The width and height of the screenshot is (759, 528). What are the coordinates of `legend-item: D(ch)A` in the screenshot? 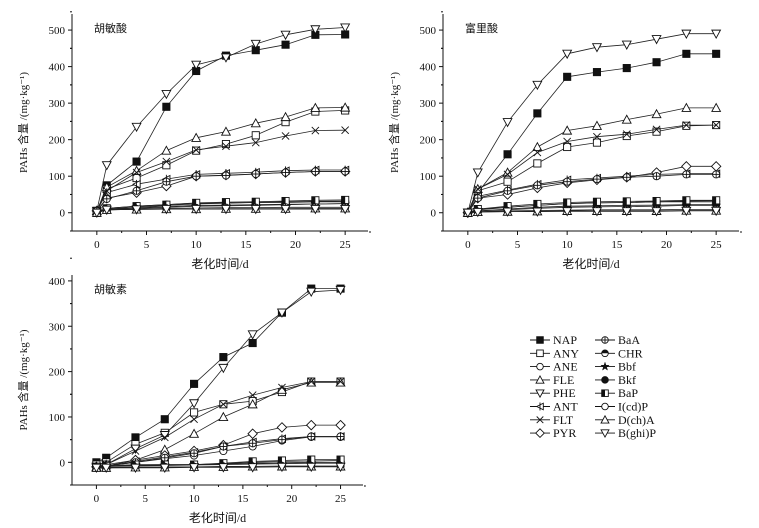 It's located at (625, 420).